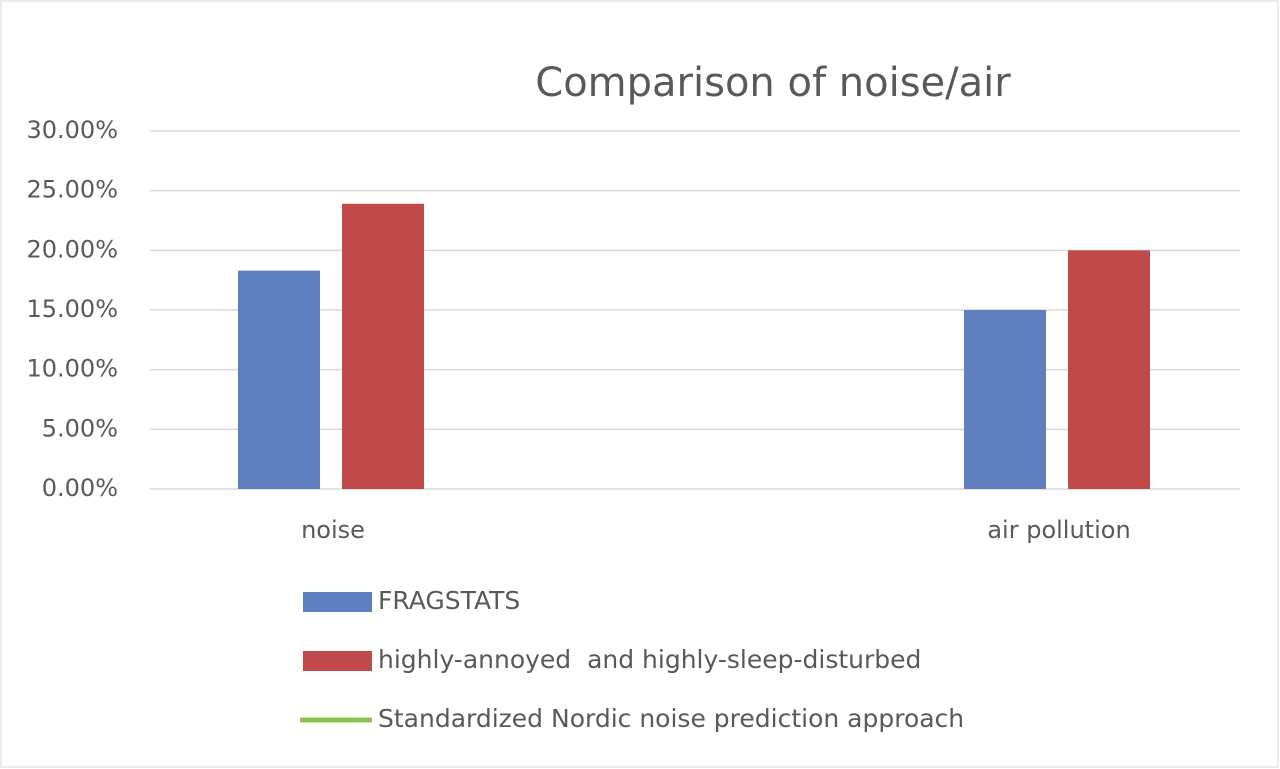  I want to click on y-tick-label: 25.00%, so click(72, 190).